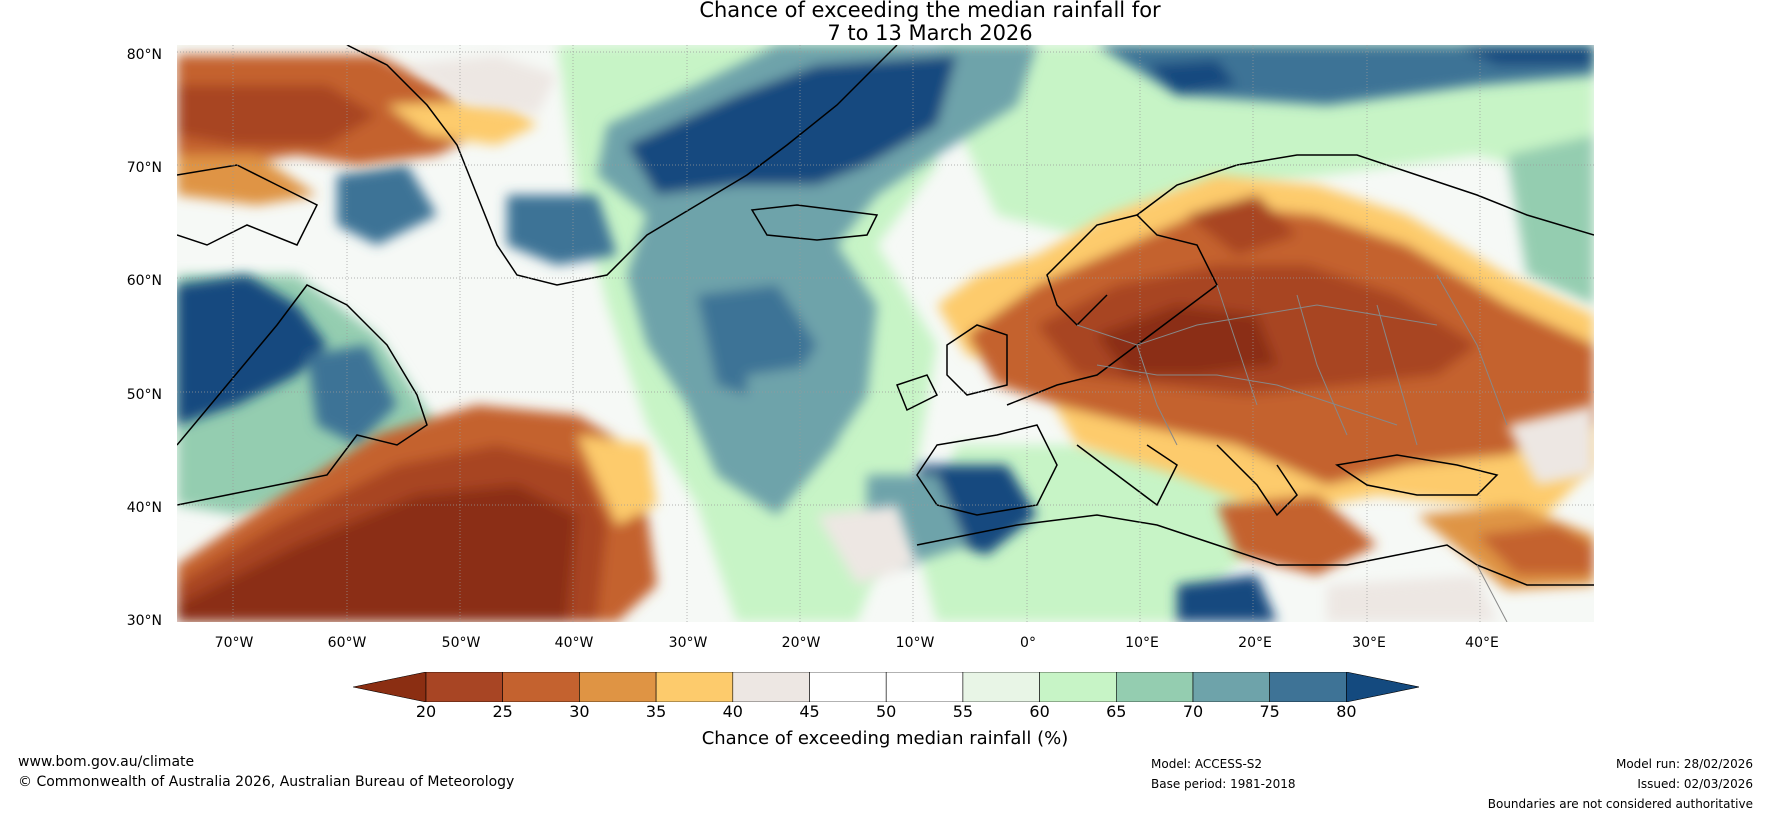 This screenshot has height=816, width=1770. What do you see at coordinates (1142, 643) in the screenshot?
I see `lon-label-10e: 10°E` at bounding box center [1142, 643].